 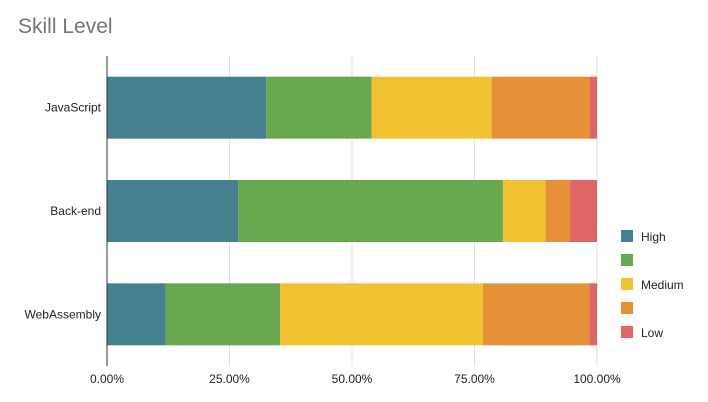 I want to click on x-tick-label: 75.00%, so click(x=474, y=379).